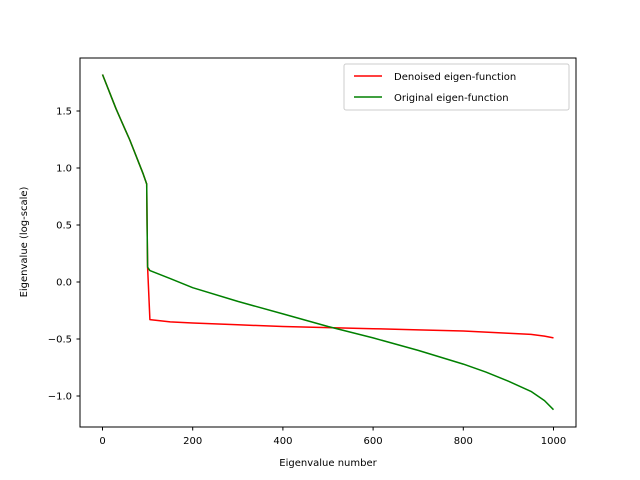 The image size is (640, 480). Describe the element at coordinates (64, 169) in the screenshot. I see `y-tick-label: 1.0` at that location.